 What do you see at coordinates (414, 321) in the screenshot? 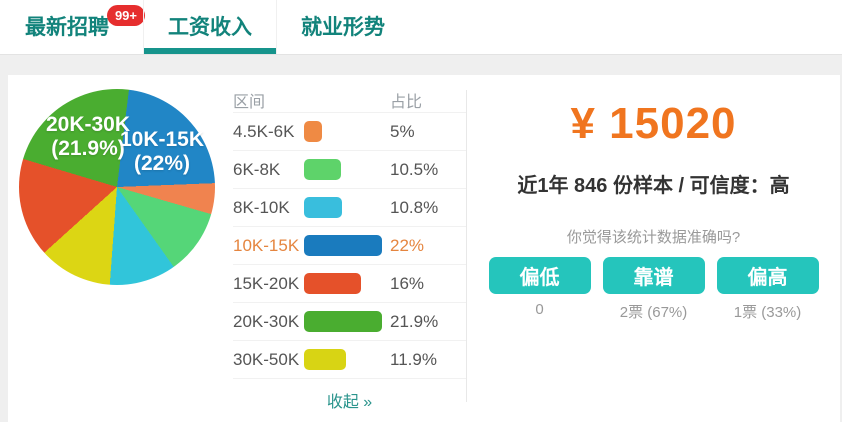
I see `pct-label: 21.9%` at bounding box center [414, 321].